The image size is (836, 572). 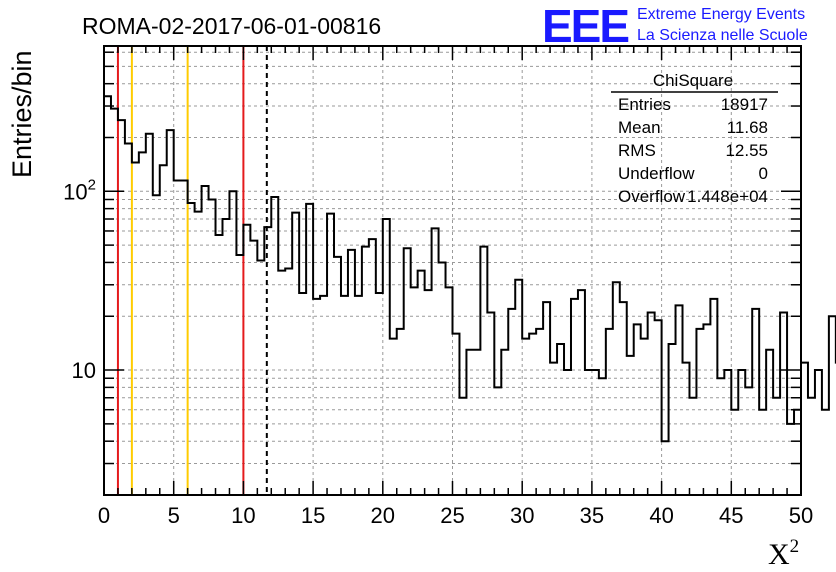 I want to click on x-tick-label: 20, so click(x=383, y=515).